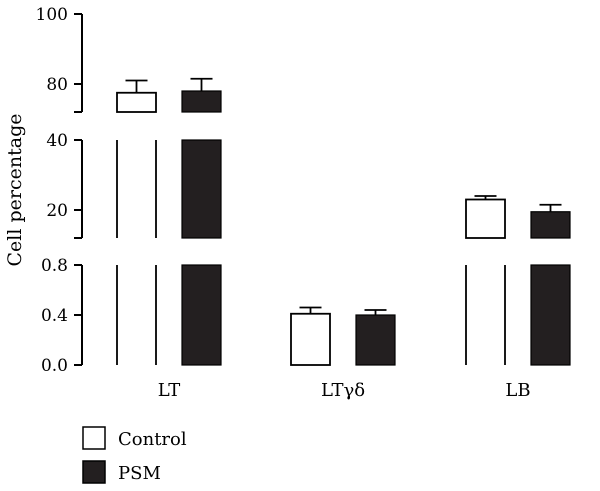 Image resolution: width=600 pixels, height=491 pixels. What do you see at coordinates (57, 85) in the screenshot?
I see `y-tick-label: 80` at bounding box center [57, 85].